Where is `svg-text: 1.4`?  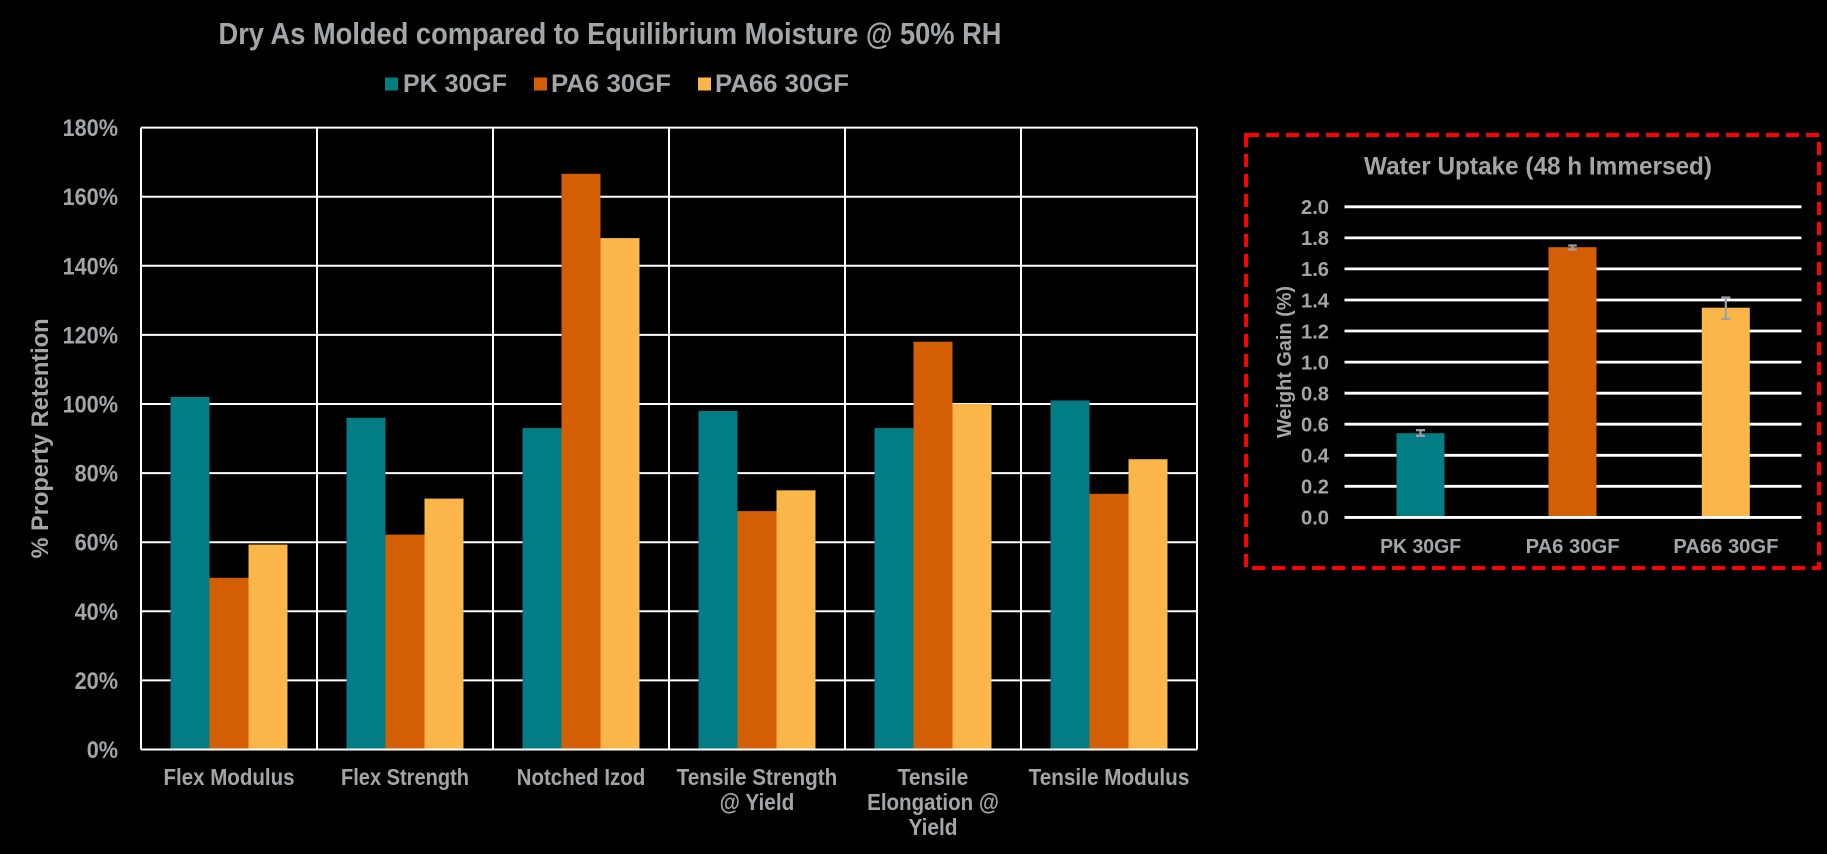 svg-text: 1.4 is located at coordinates (1315, 301).